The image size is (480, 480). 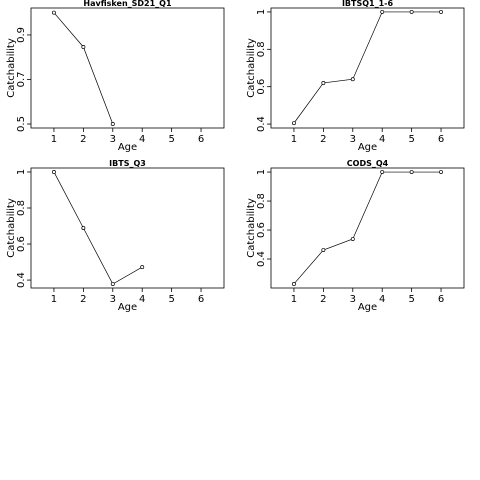 I want to click on y-tick-label: 0.9, so click(x=21, y=35).